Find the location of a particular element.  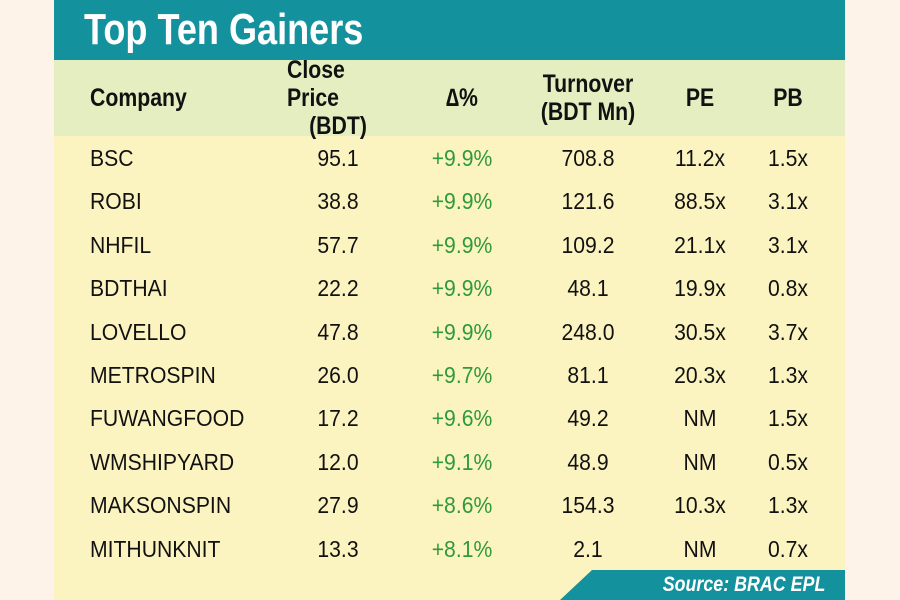

table-row: MITHUNKNIT 13.3 +8.1% 2.1 NM 0.7x is located at coordinates (449, 549).